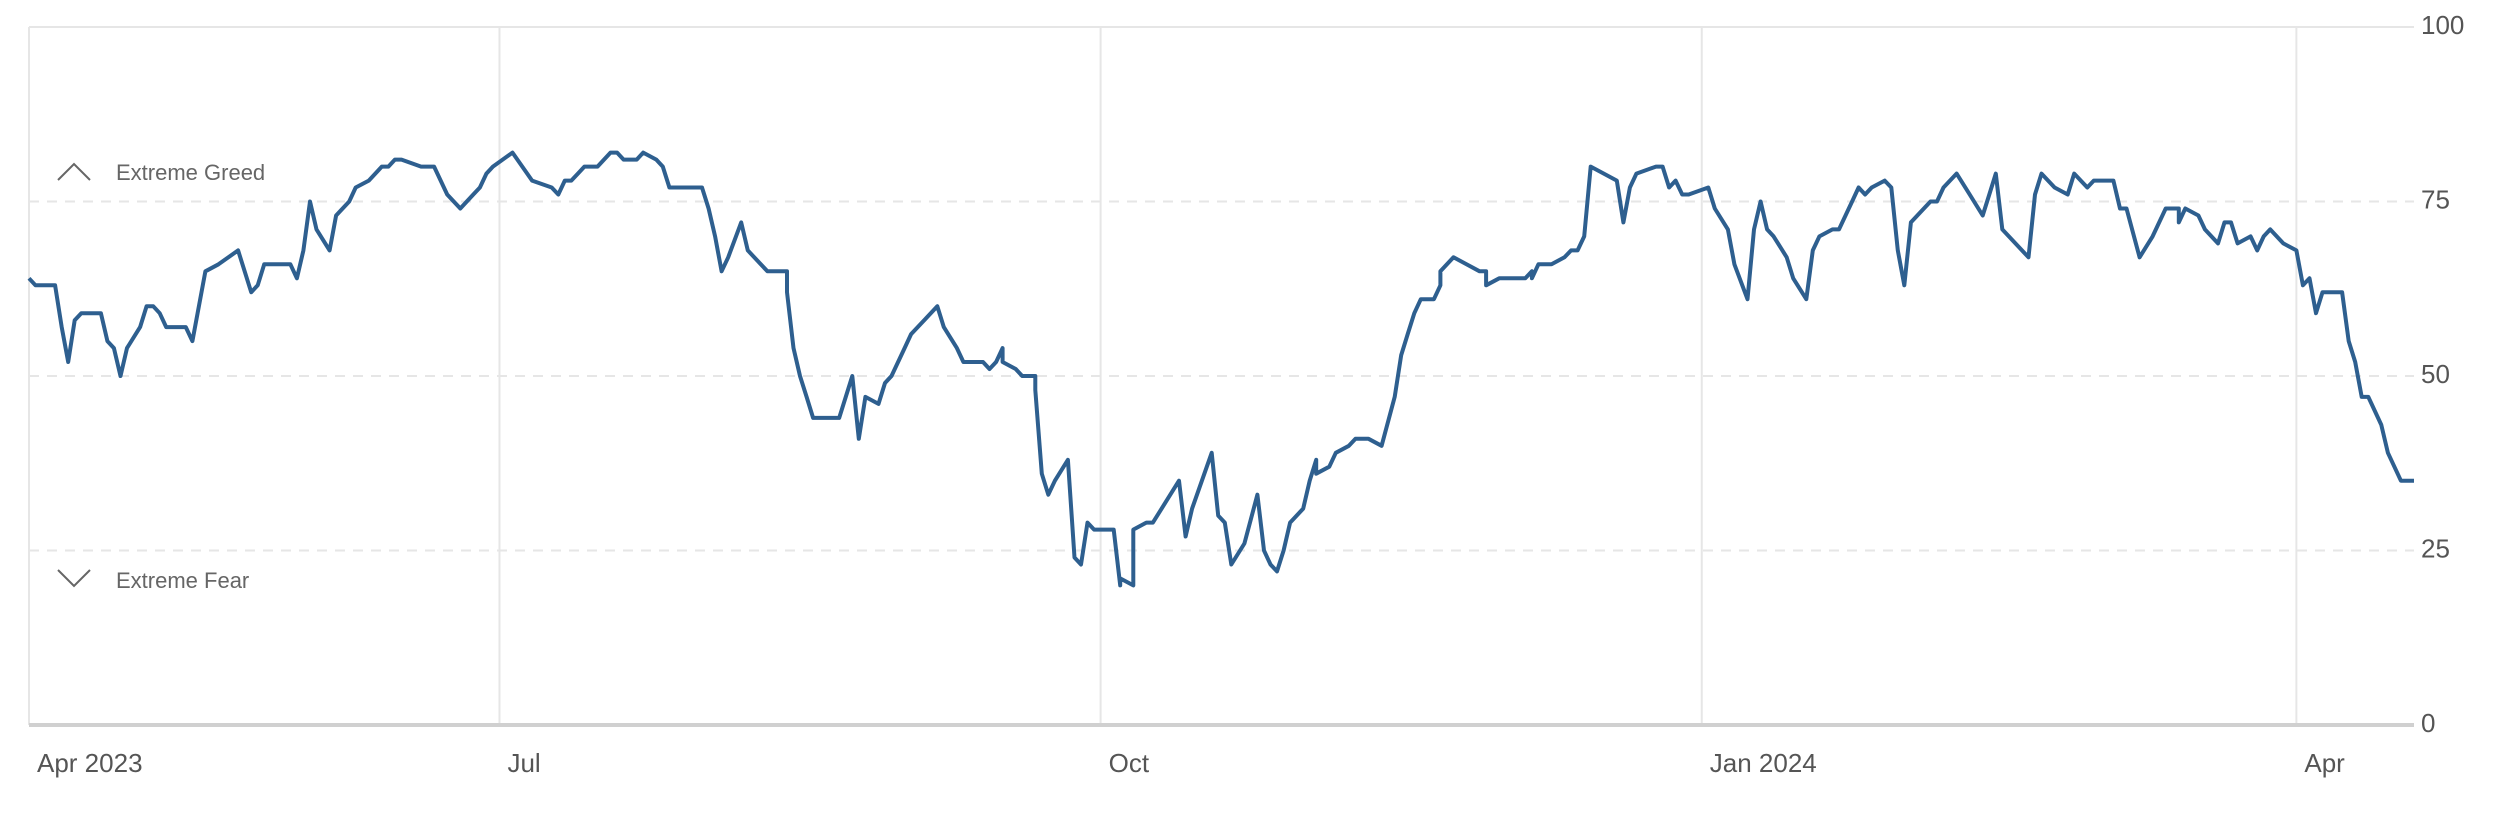 This screenshot has width=2498, height=816. What do you see at coordinates (2442, 25) in the screenshot?
I see `y-tick-label: 100` at bounding box center [2442, 25].